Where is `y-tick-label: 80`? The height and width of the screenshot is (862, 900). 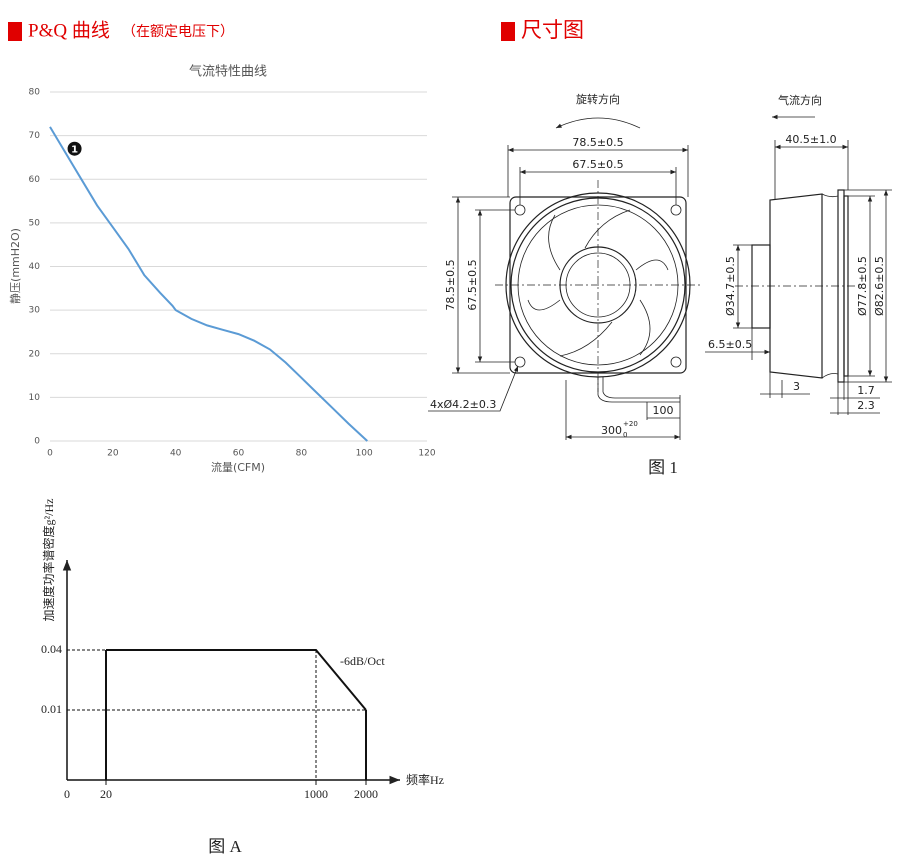 y-tick-label: 80 is located at coordinates (35, 93).